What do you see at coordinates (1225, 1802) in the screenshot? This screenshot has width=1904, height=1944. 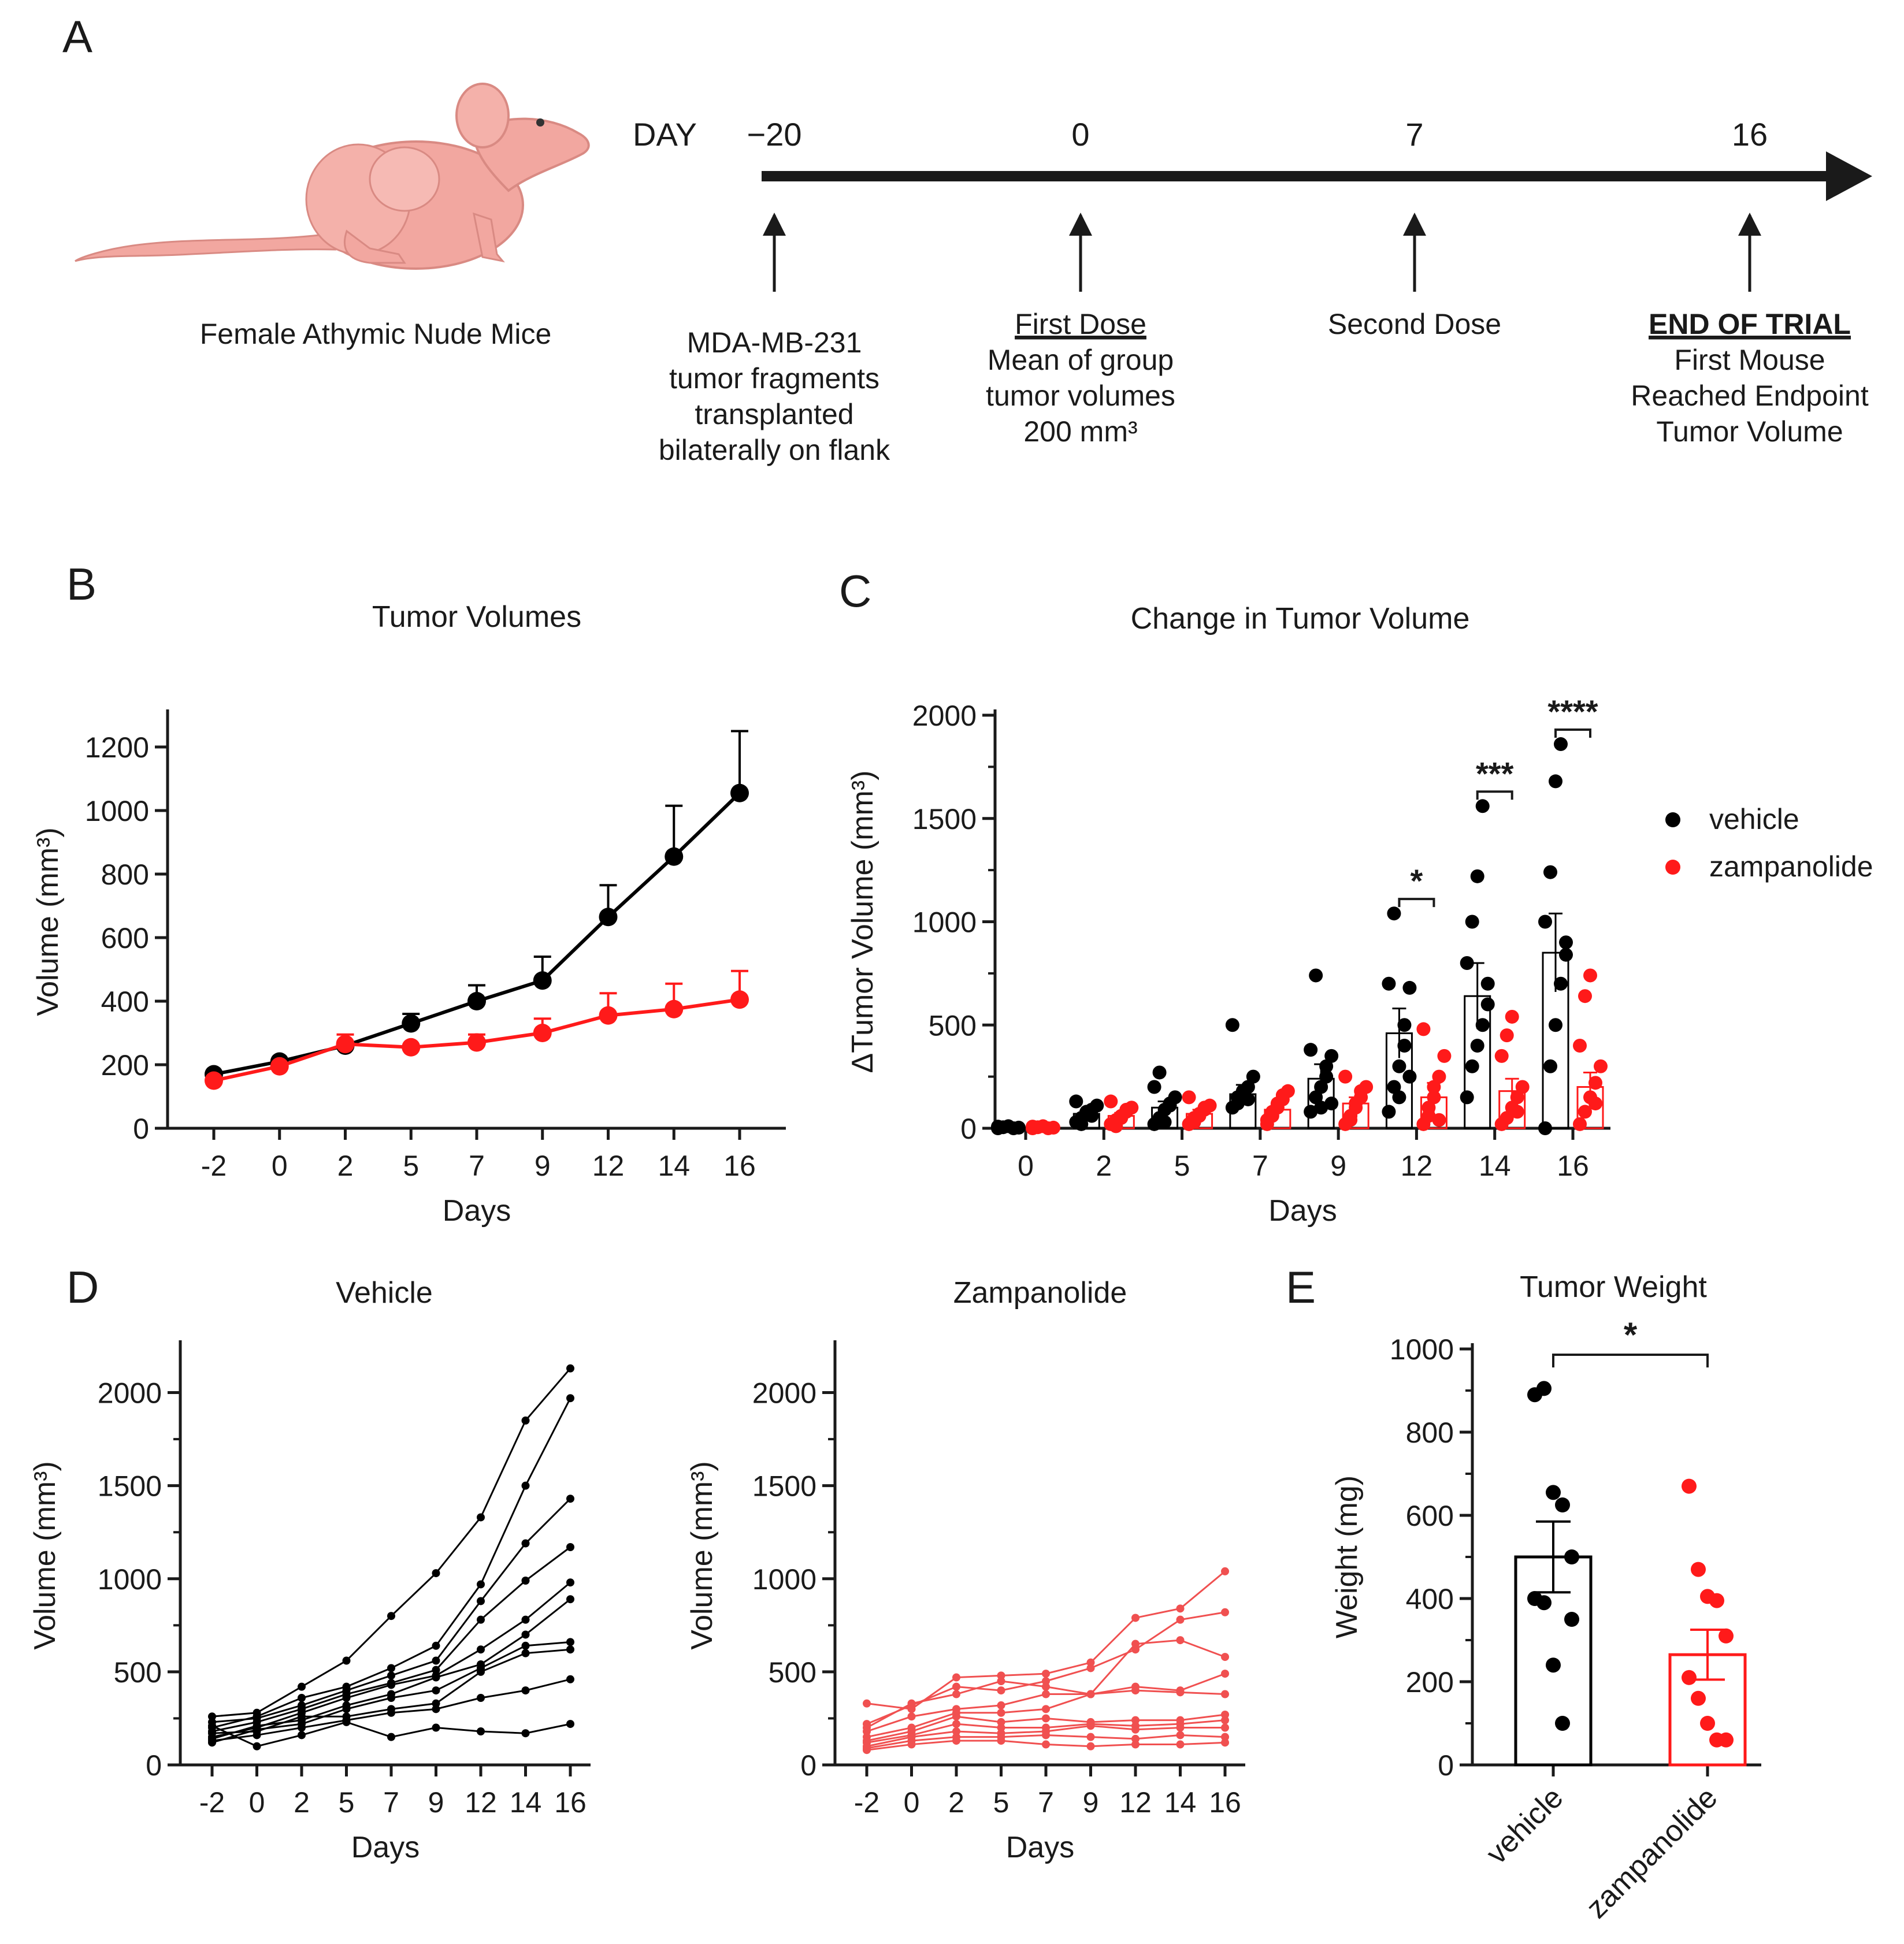 I see `x-tick-label: 16` at bounding box center [1225, 1802].